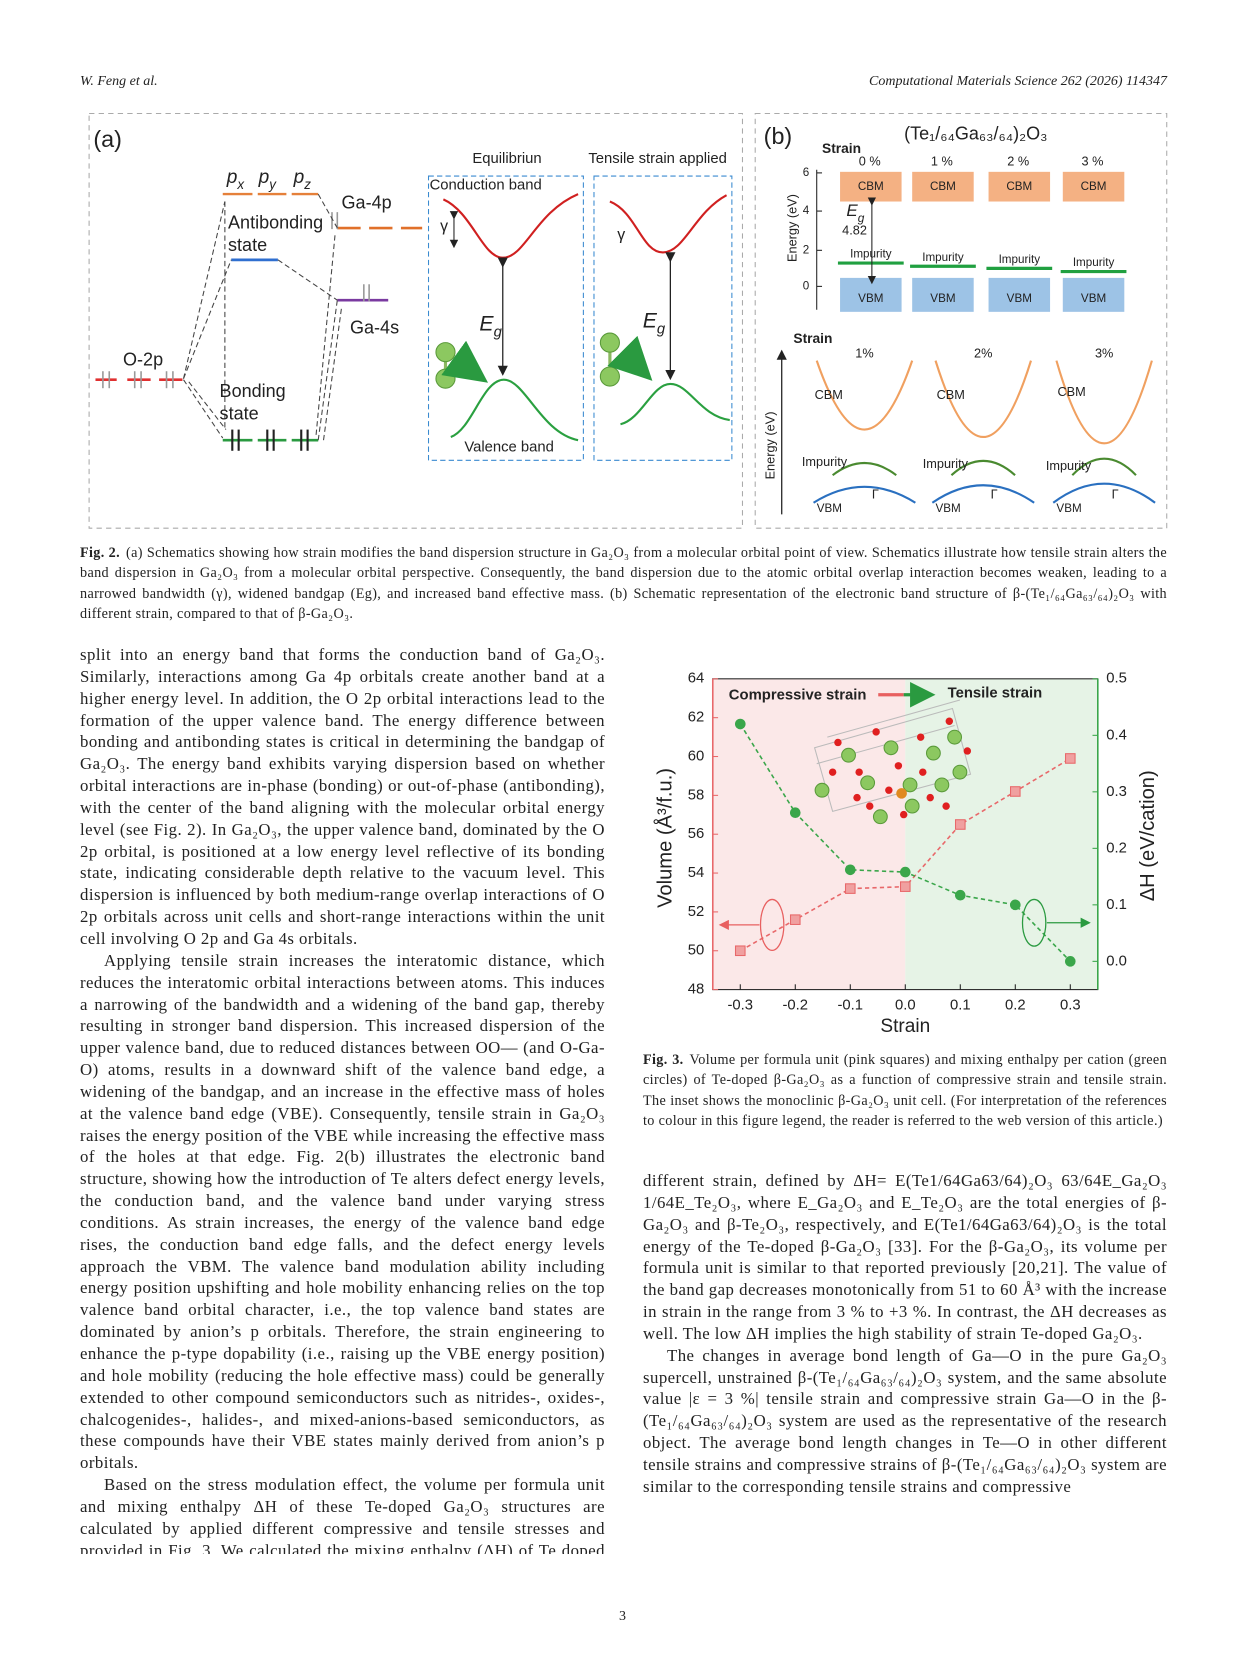 The width and height of the screenshot is (1241, 1654). Describe the element at coordinates (509, 448) in the screenshot. I see `label: Valence band` at that location.